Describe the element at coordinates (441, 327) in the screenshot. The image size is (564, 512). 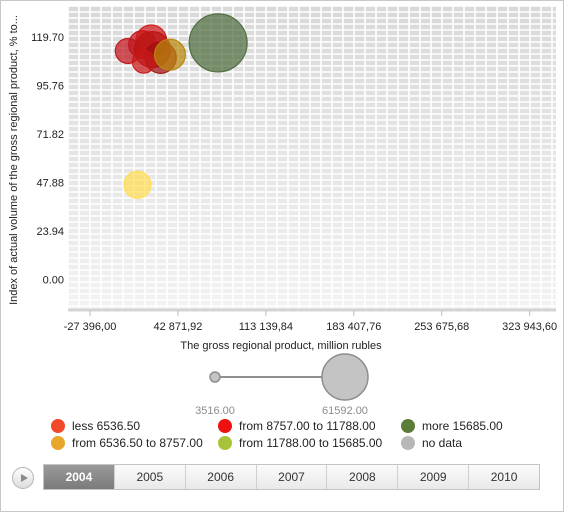
I see `x-tick-label: 253 675,68` at that location.